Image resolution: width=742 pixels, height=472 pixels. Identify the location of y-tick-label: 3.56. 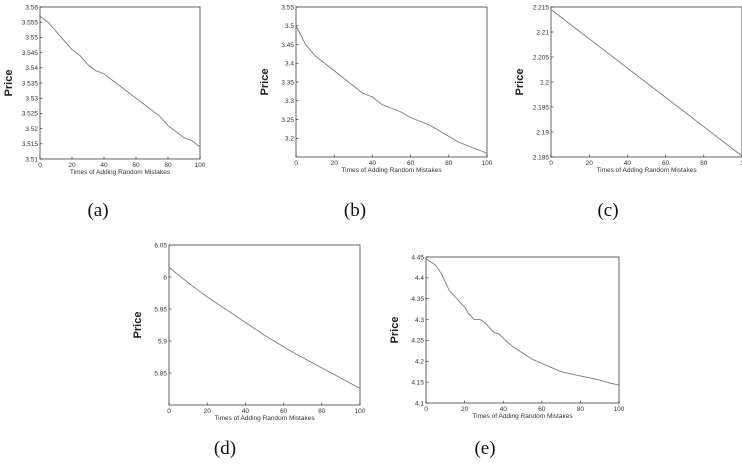
(31, 7).